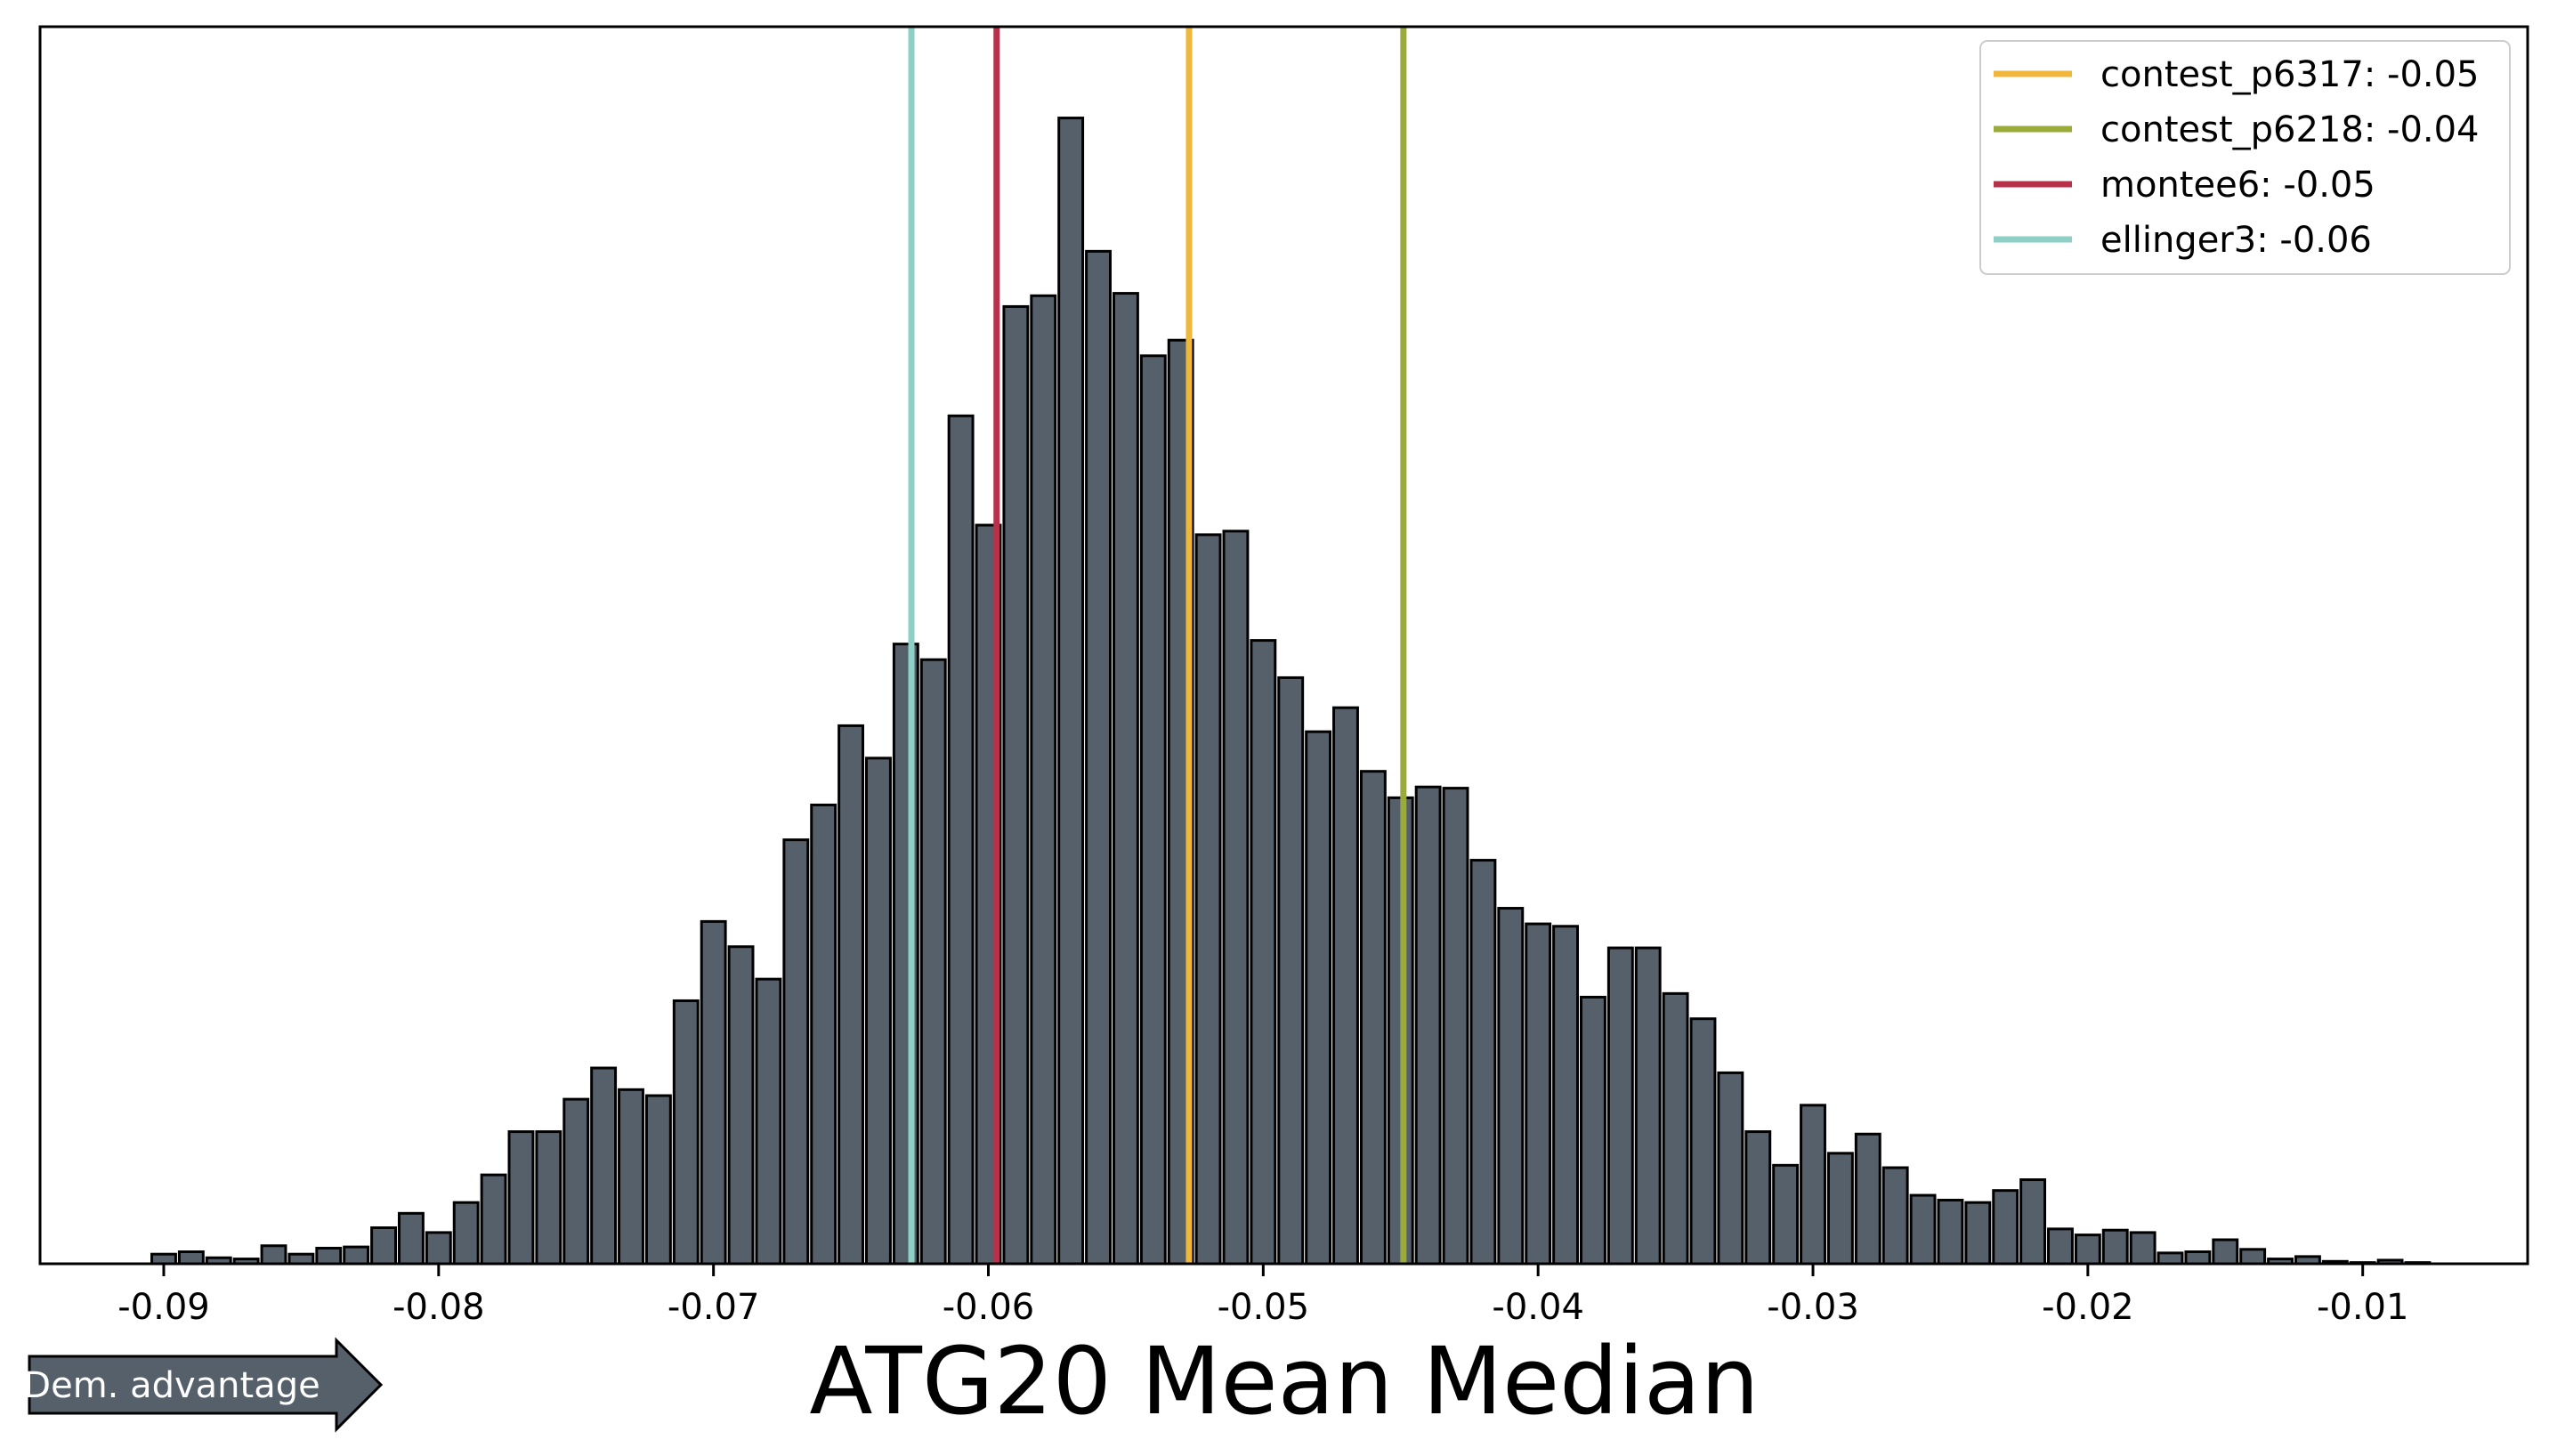  What do you see at coordinates (2363, 1307) in the screenshot?
I see `x-tick-label: -0.01` at bounding box center [2363, 1307].